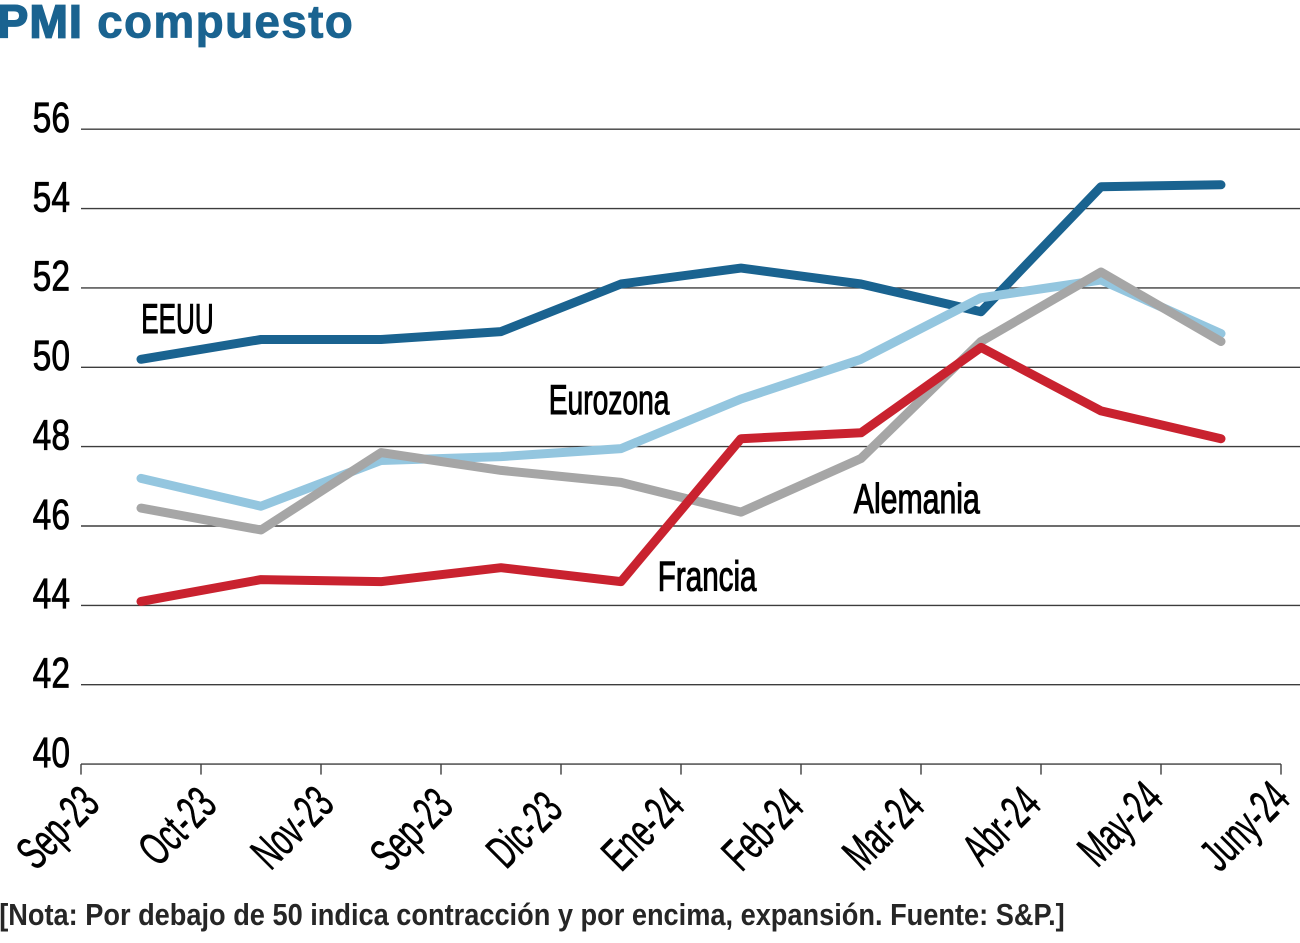 This screenshot has height=943, width=1300. What do you see at coordinates (51, 594) in the screenshot?
I see `svg-text: 44` at bounding box center [51, 594].